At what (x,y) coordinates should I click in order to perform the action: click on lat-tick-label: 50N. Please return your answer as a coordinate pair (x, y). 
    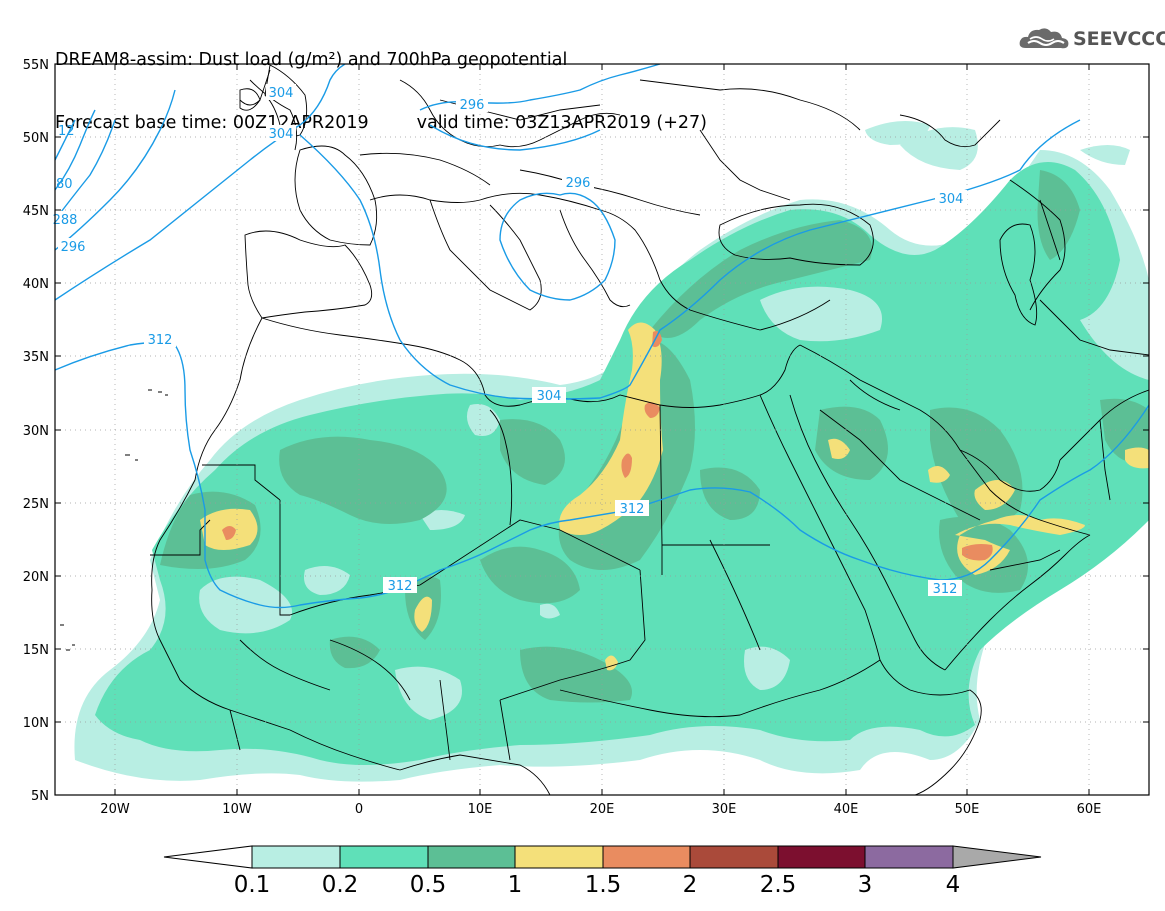
    Looking at the image, I should click on (36, 138).